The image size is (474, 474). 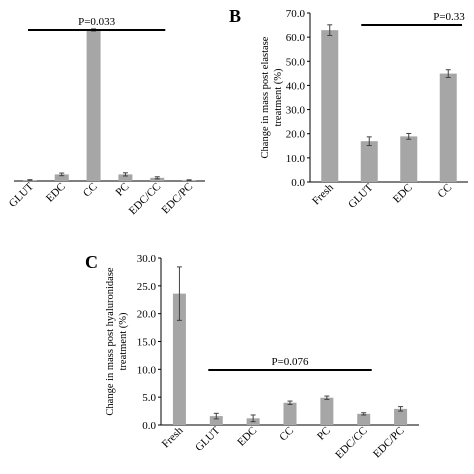 What do you see at coordinates (97, 22) in the screenshot?
I see `p-value-label: P=0.033` at bounding box center [97, 22].